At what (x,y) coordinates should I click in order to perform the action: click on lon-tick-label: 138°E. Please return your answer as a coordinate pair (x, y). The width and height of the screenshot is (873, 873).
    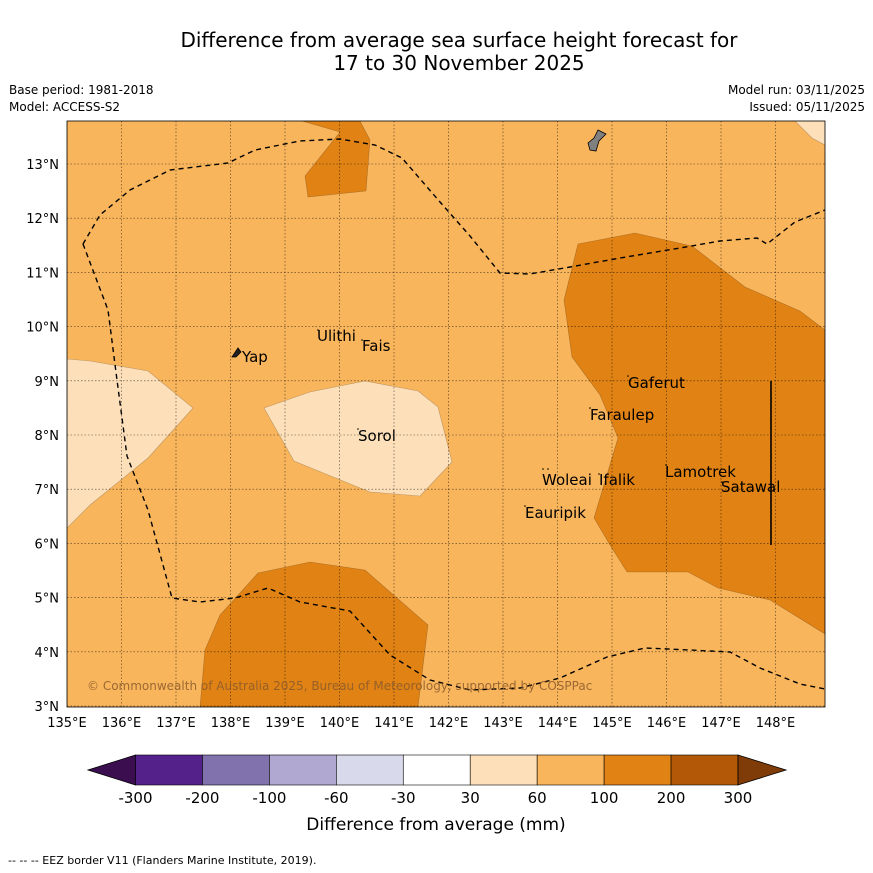
    Looking at the image, I should click on (231, 723).